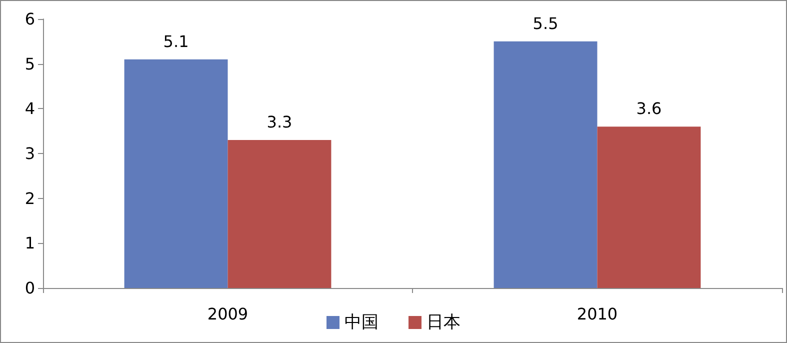 This screenshot has width=787, height=343. Describe the element at coordinates (29, 243) in the screenshot. I see `y-tick-label: 1` at that location.